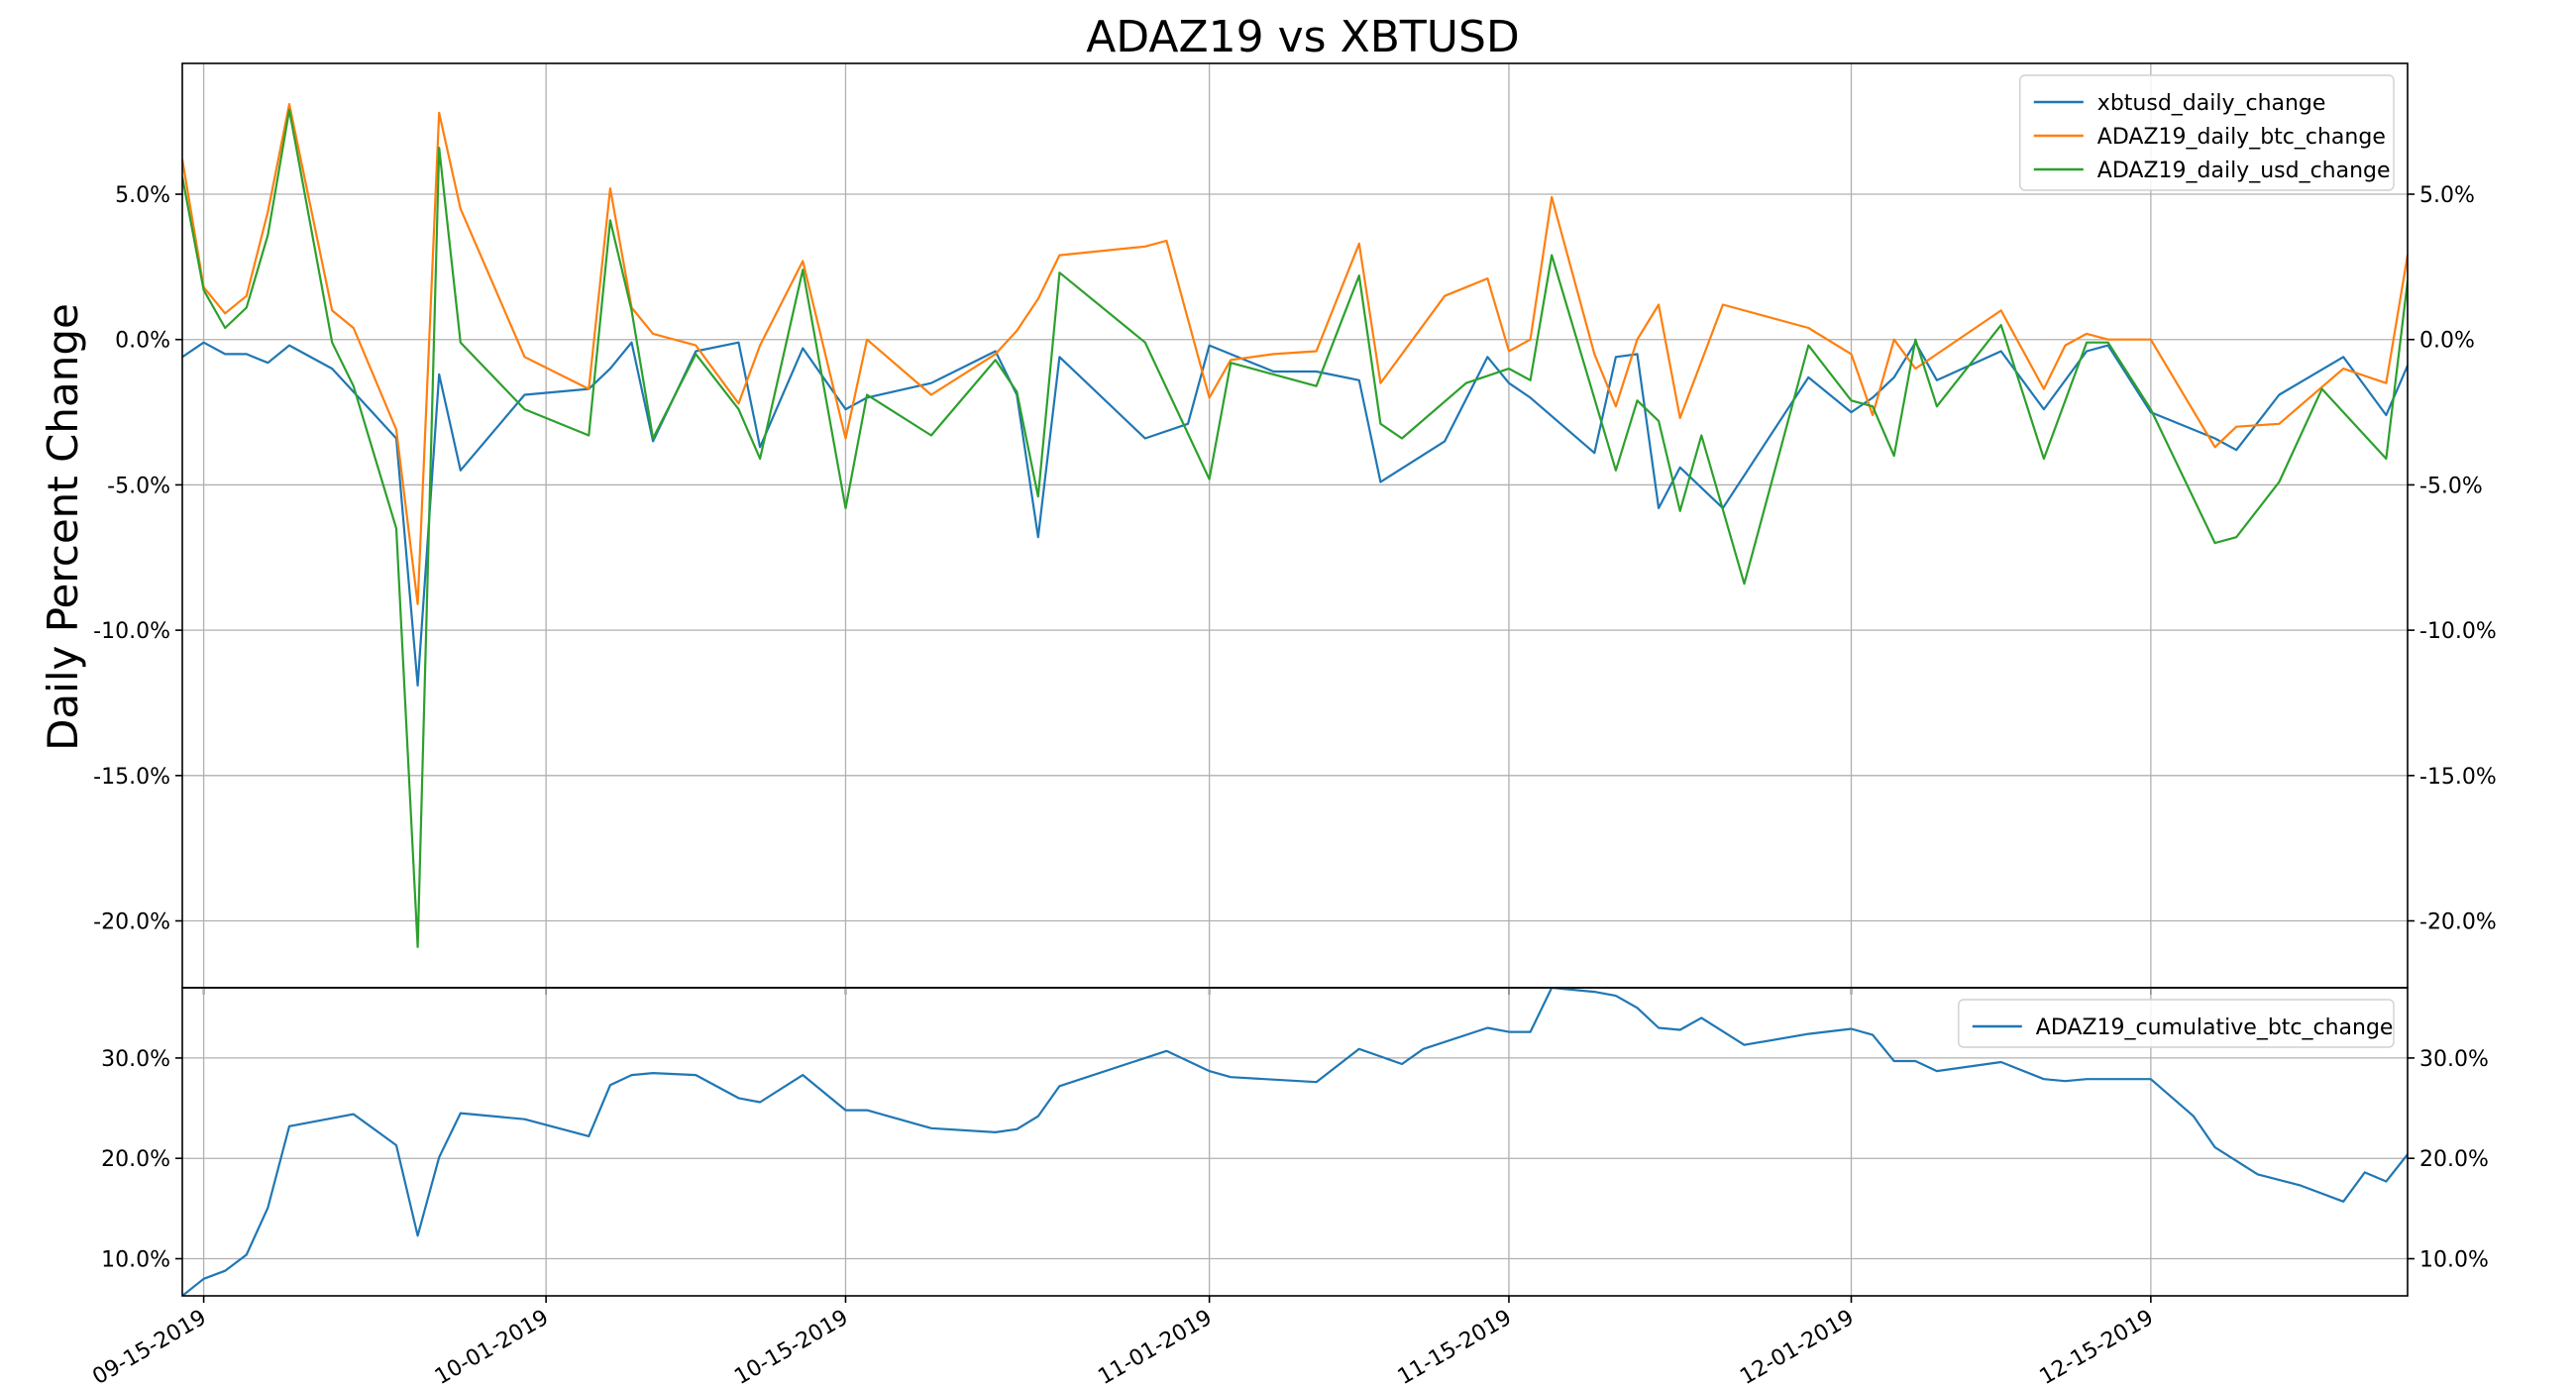 The image size is (2576, 1387). What do you see at coordinates (2447, 341) in the screenshot?
I see `y-tick-label-right: 0.0%` at bounding box center [2447, 341].